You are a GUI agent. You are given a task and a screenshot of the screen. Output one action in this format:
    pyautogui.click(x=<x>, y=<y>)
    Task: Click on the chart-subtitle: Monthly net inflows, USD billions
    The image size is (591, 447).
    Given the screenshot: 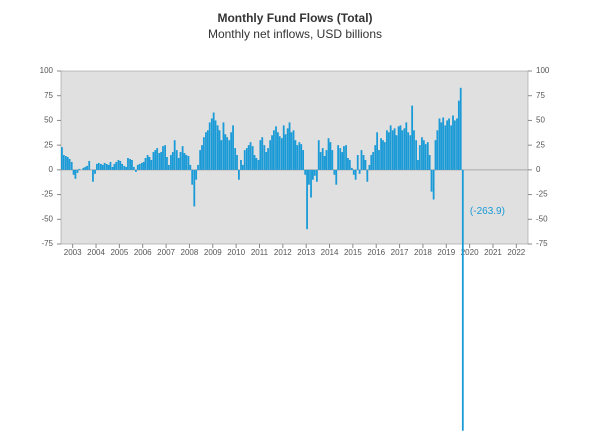 What is the action you would take?
    pyautogui.click(x=295, y=34)
    